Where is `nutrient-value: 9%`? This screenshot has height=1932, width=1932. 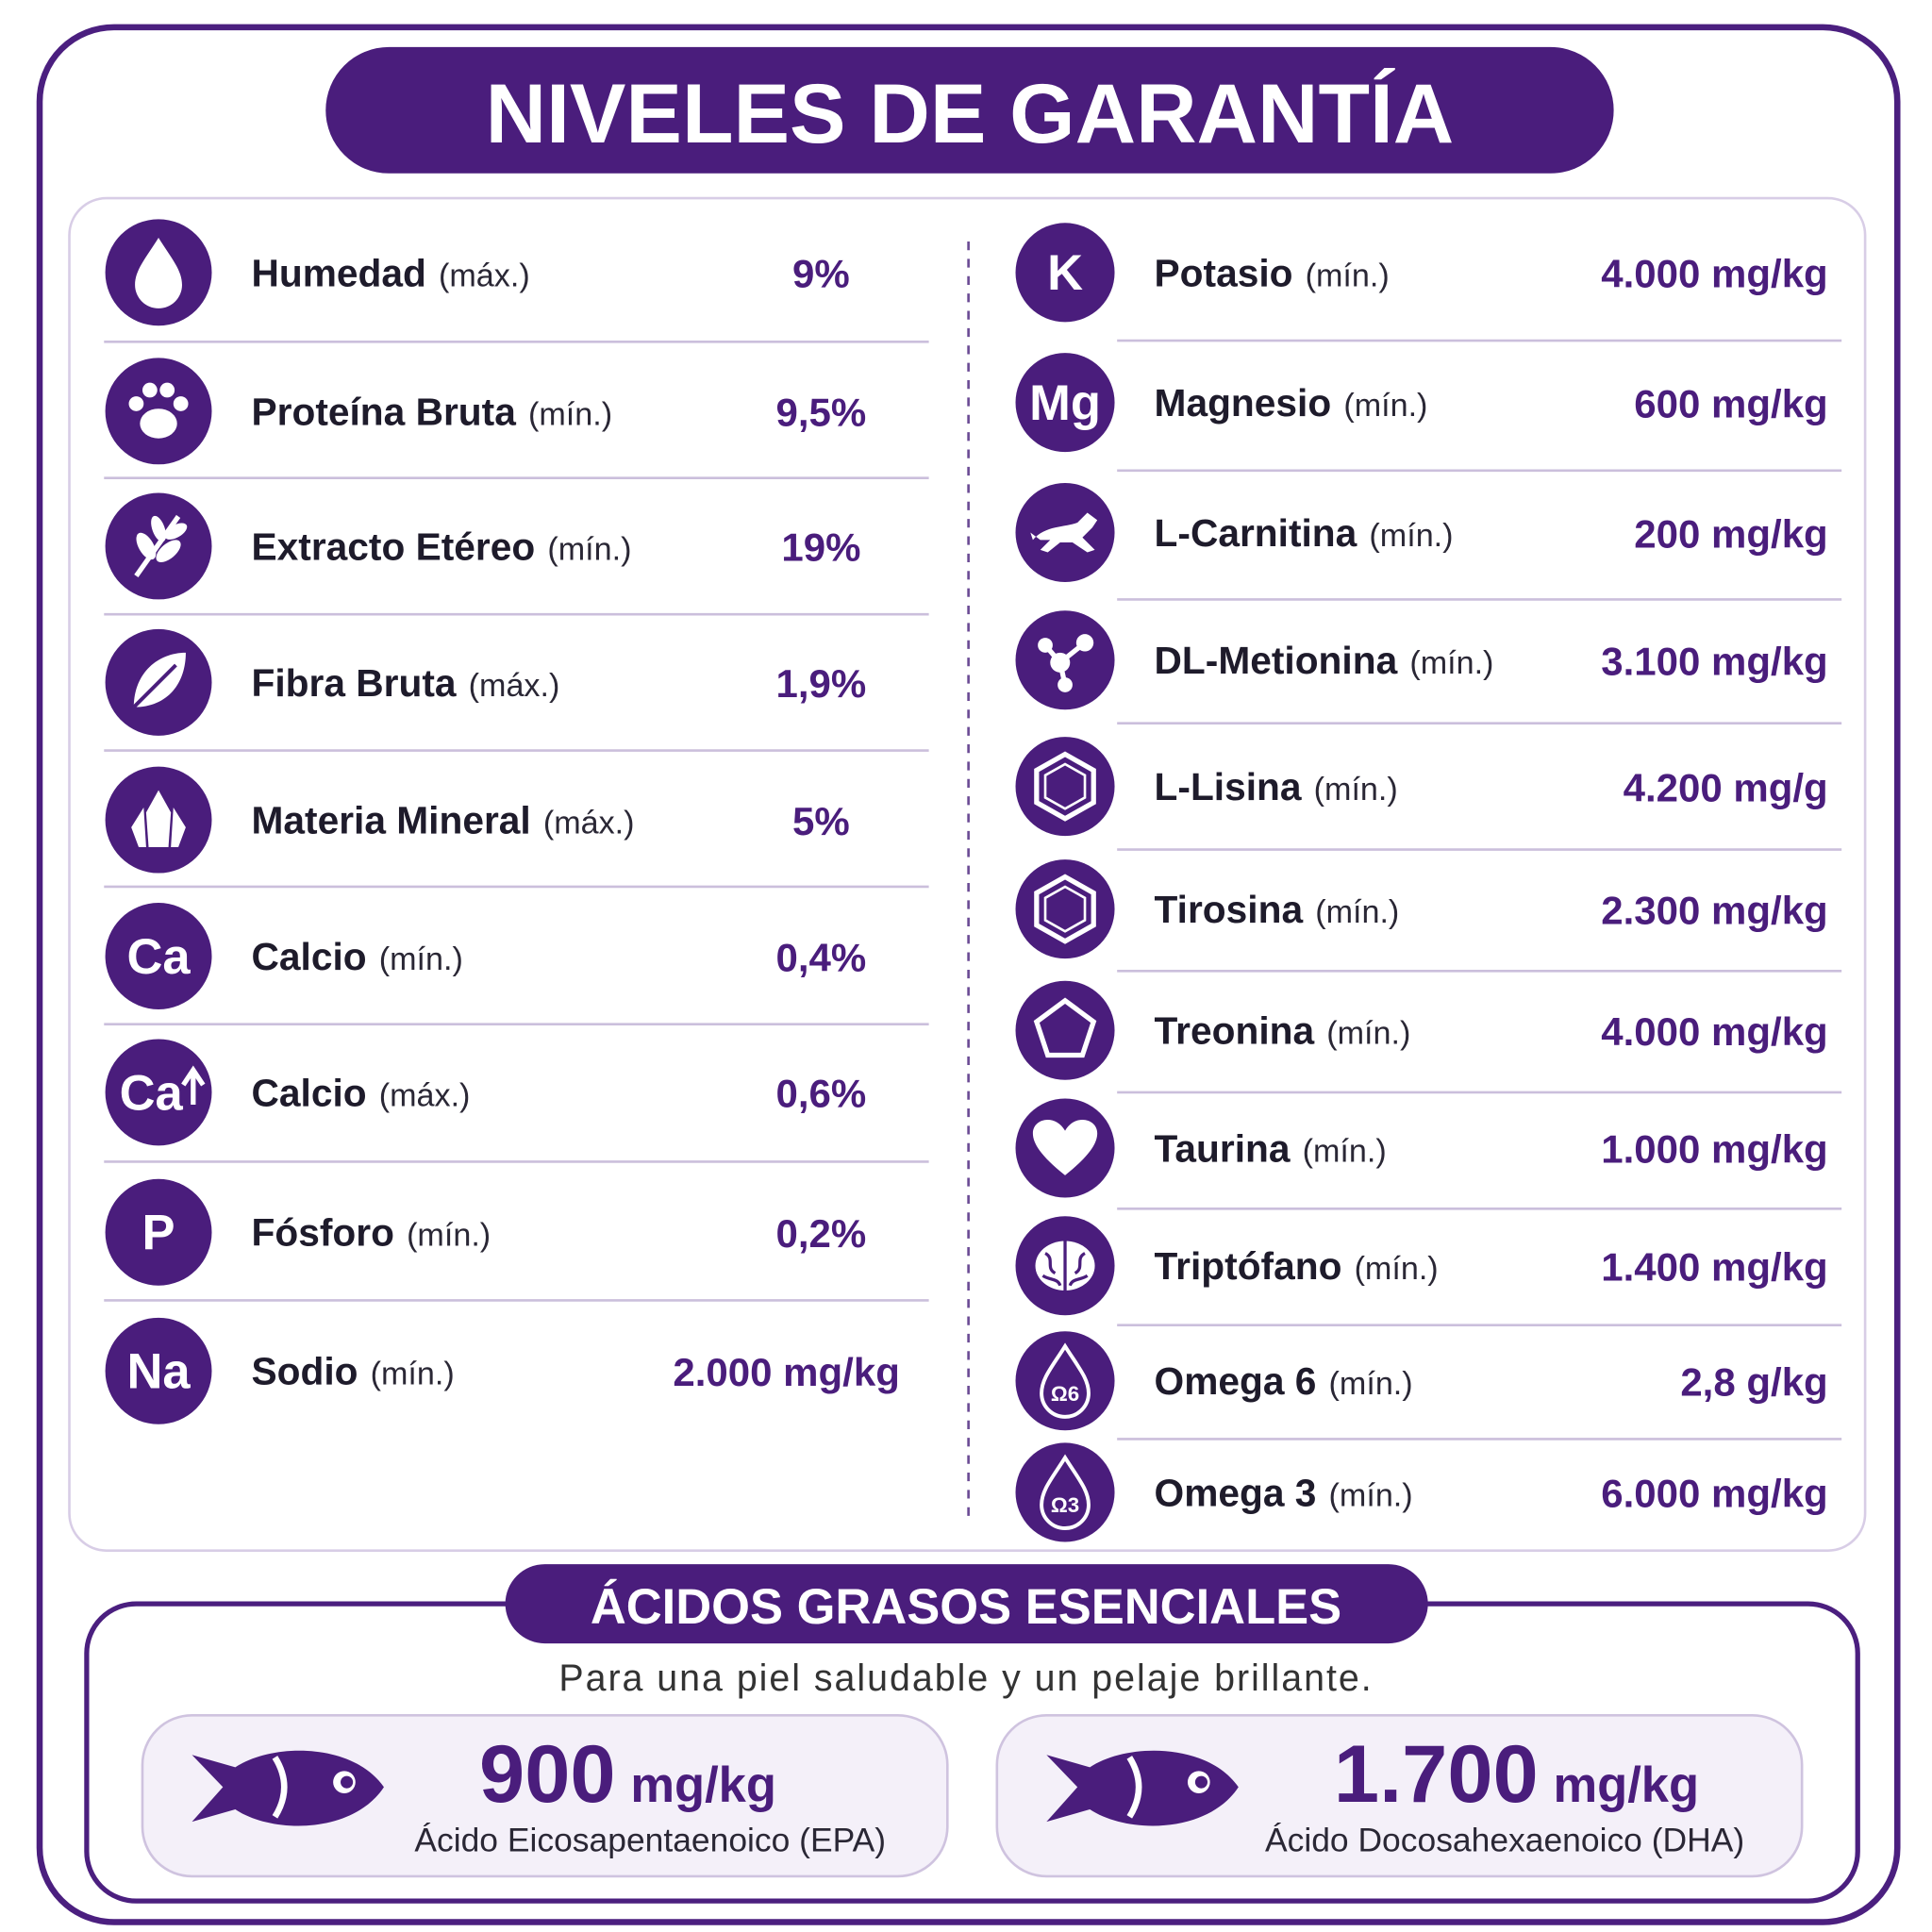
nutrient-value: 9% is located at coordinates (821, 274).